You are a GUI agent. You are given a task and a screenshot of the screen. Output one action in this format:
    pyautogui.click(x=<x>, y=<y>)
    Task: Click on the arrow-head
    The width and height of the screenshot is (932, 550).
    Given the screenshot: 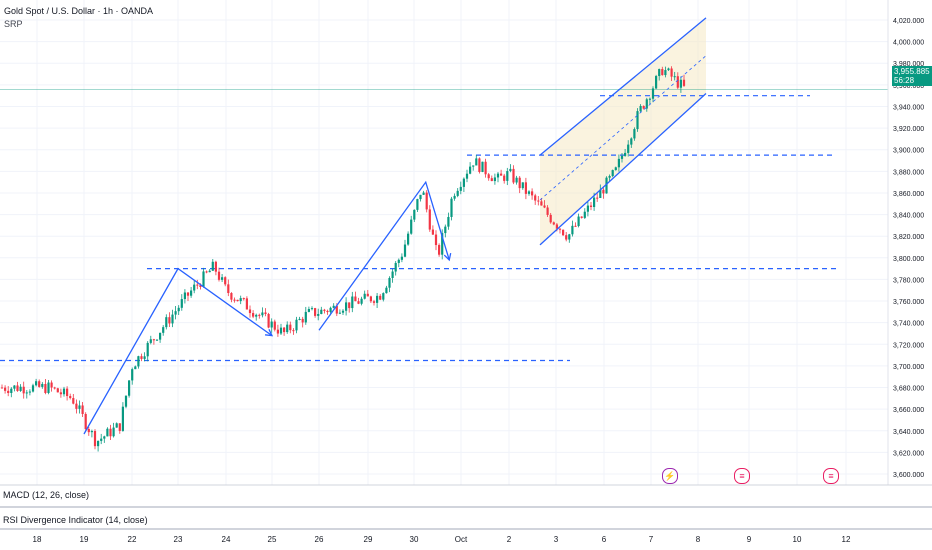 What is the action you would take?
    pyautogui.click(x=269, y=333)
    